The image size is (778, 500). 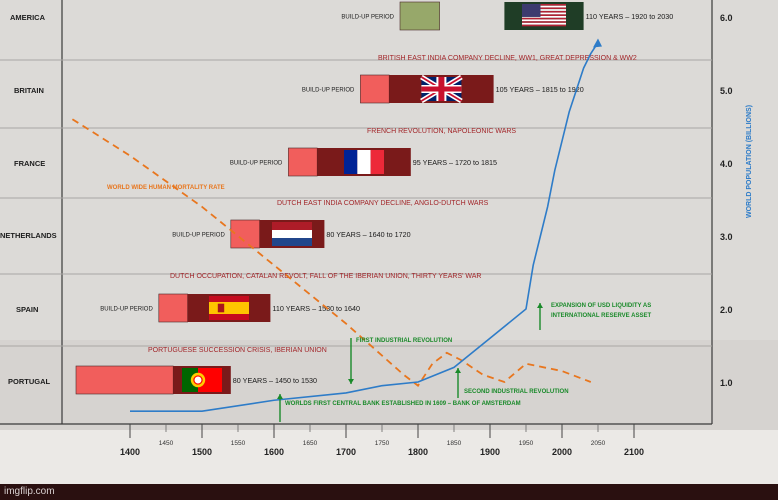 I want to click on annotation-label-3-line2: INTERNATIONAL RESERVE ASSET, so click(x=601, y=316).